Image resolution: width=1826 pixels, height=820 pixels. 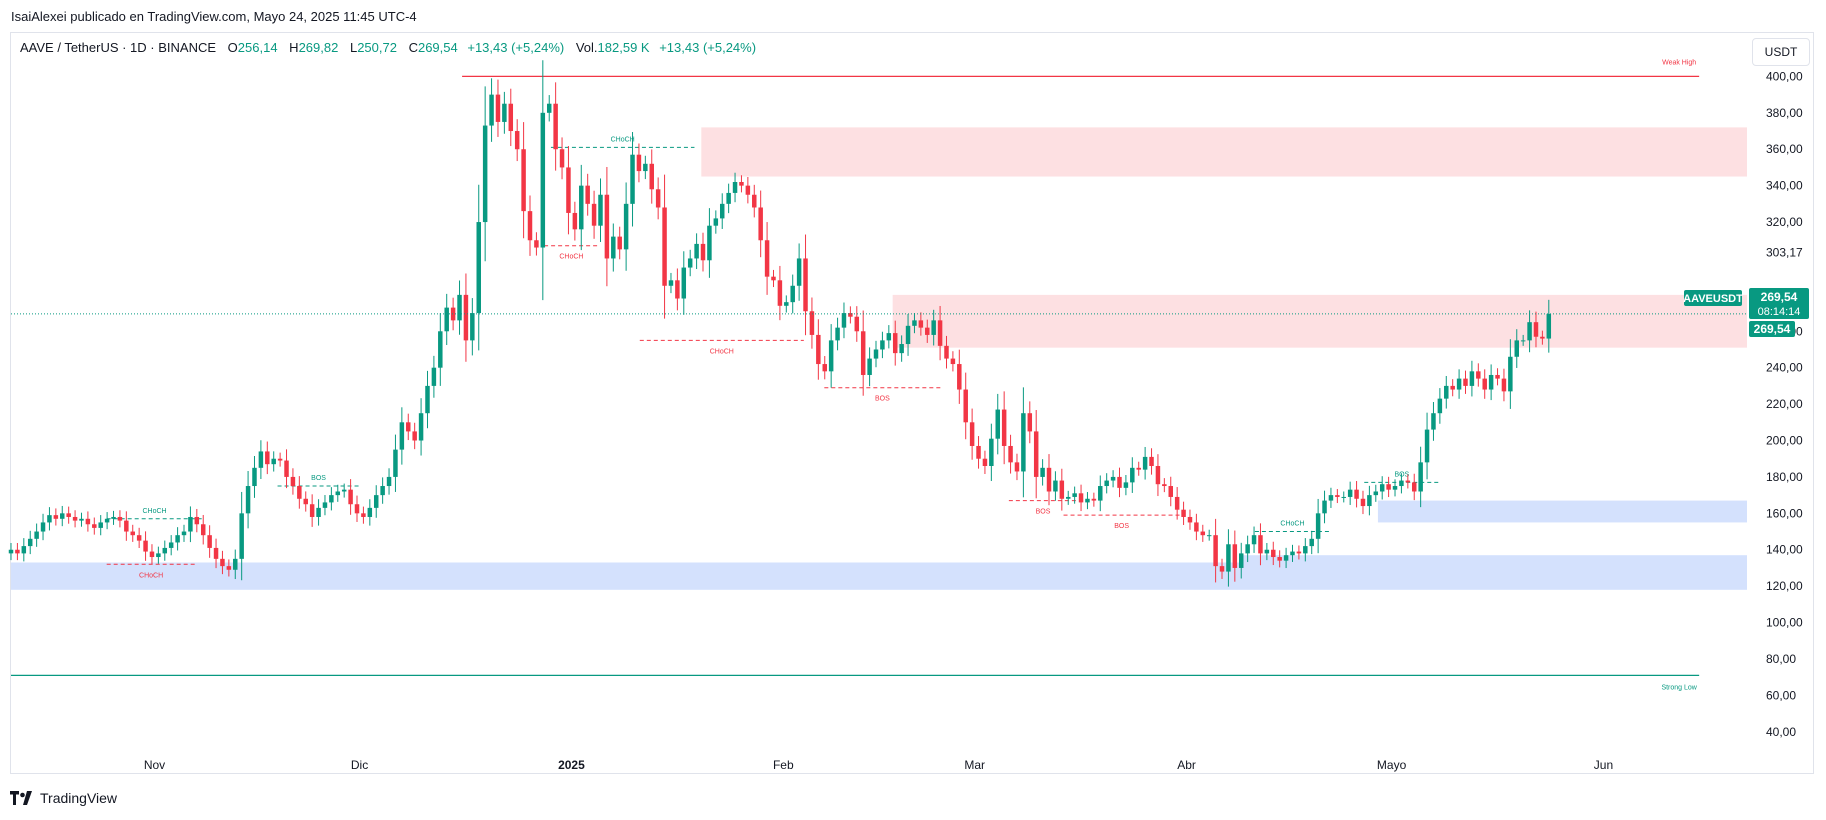 What do you see at coordinates (722, 351) in the screenshot?
I see `structure-label: CHoCH` at bounding box center [722, 351].